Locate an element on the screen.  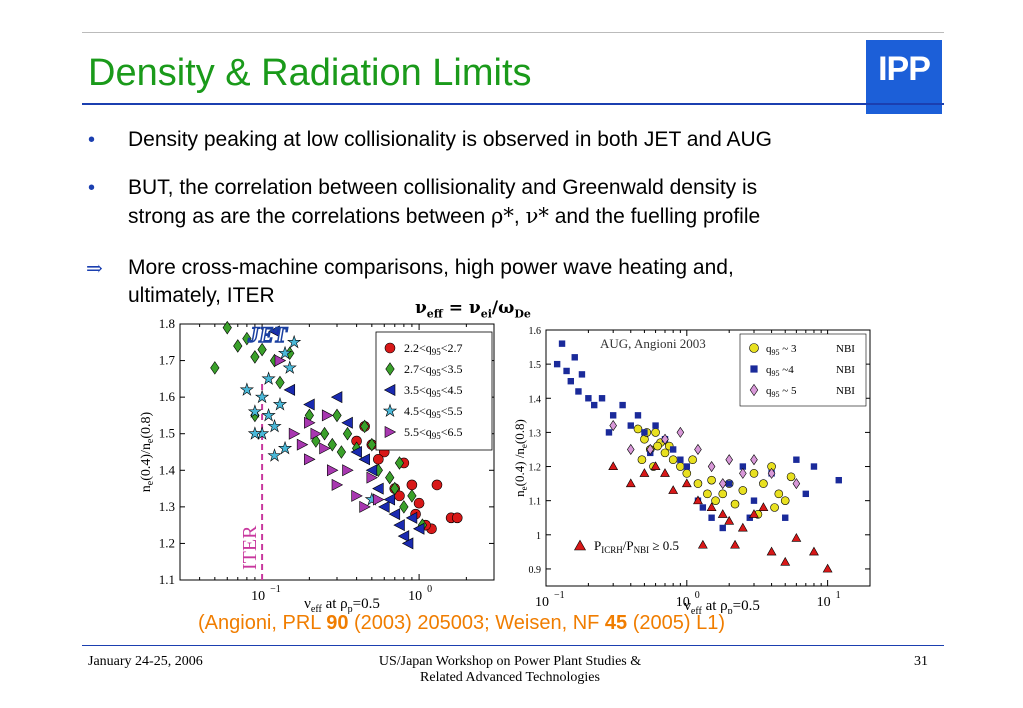
legend-label: 2.7<q95<3.5 is located at coordinates (433, 370).